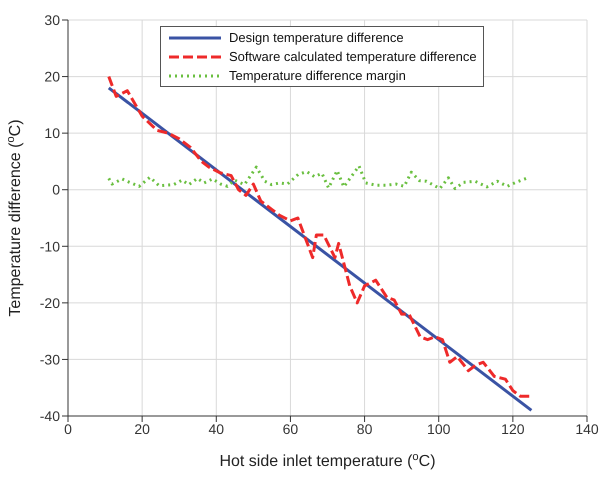  What do you see at coordinates (52, 76) in the screenshot?
I see `y-tick-label: 20` at bounding box center [52, 76].